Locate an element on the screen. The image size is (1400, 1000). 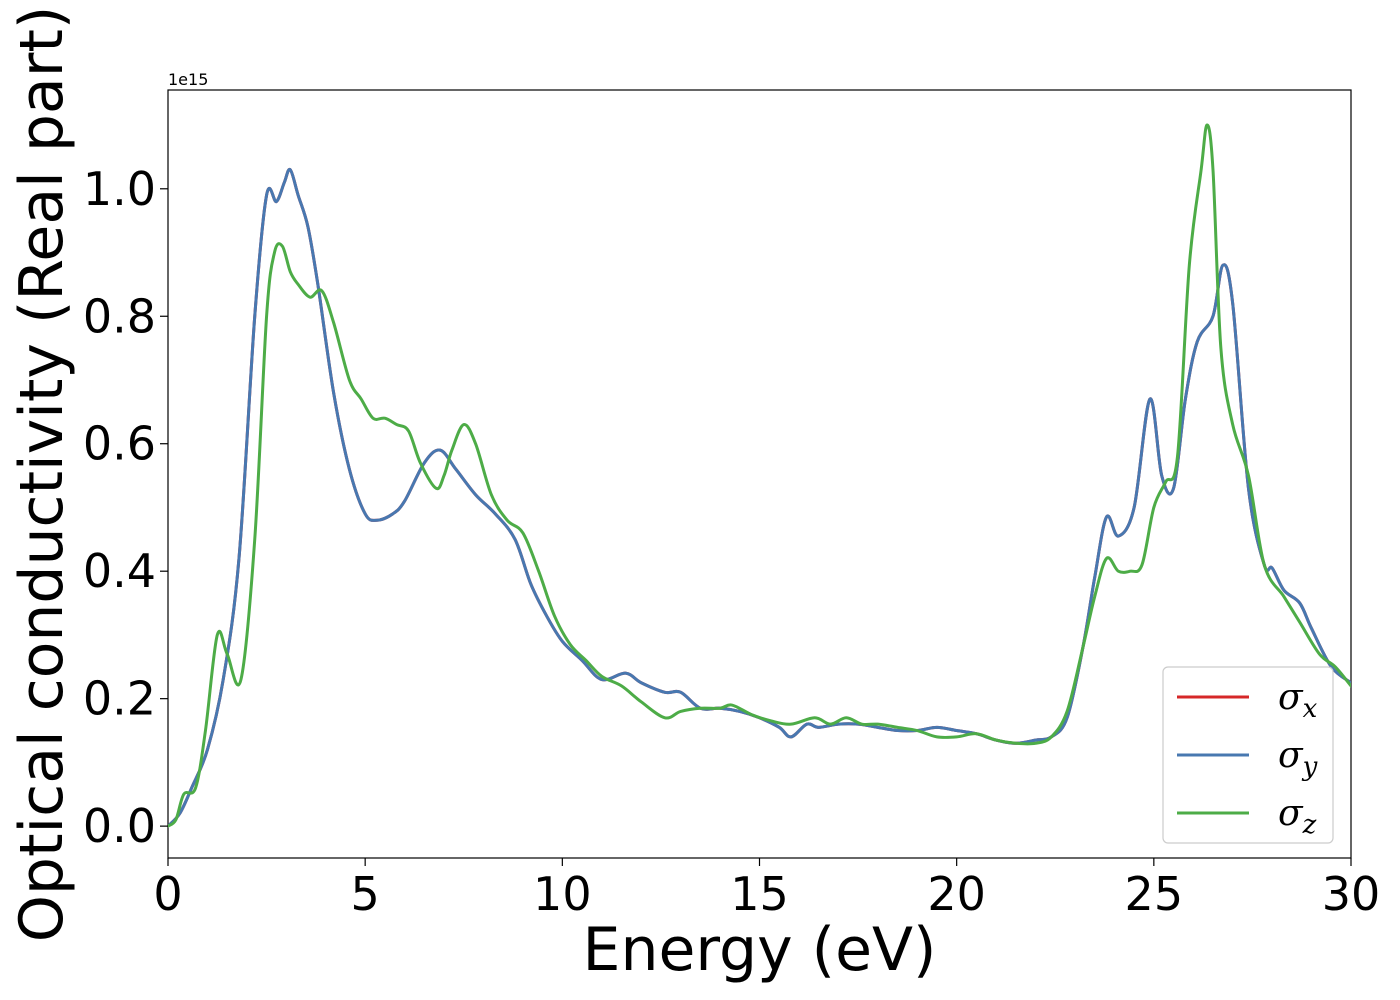
y-tick-label: 0.0 is located at coordinates (119, 826).